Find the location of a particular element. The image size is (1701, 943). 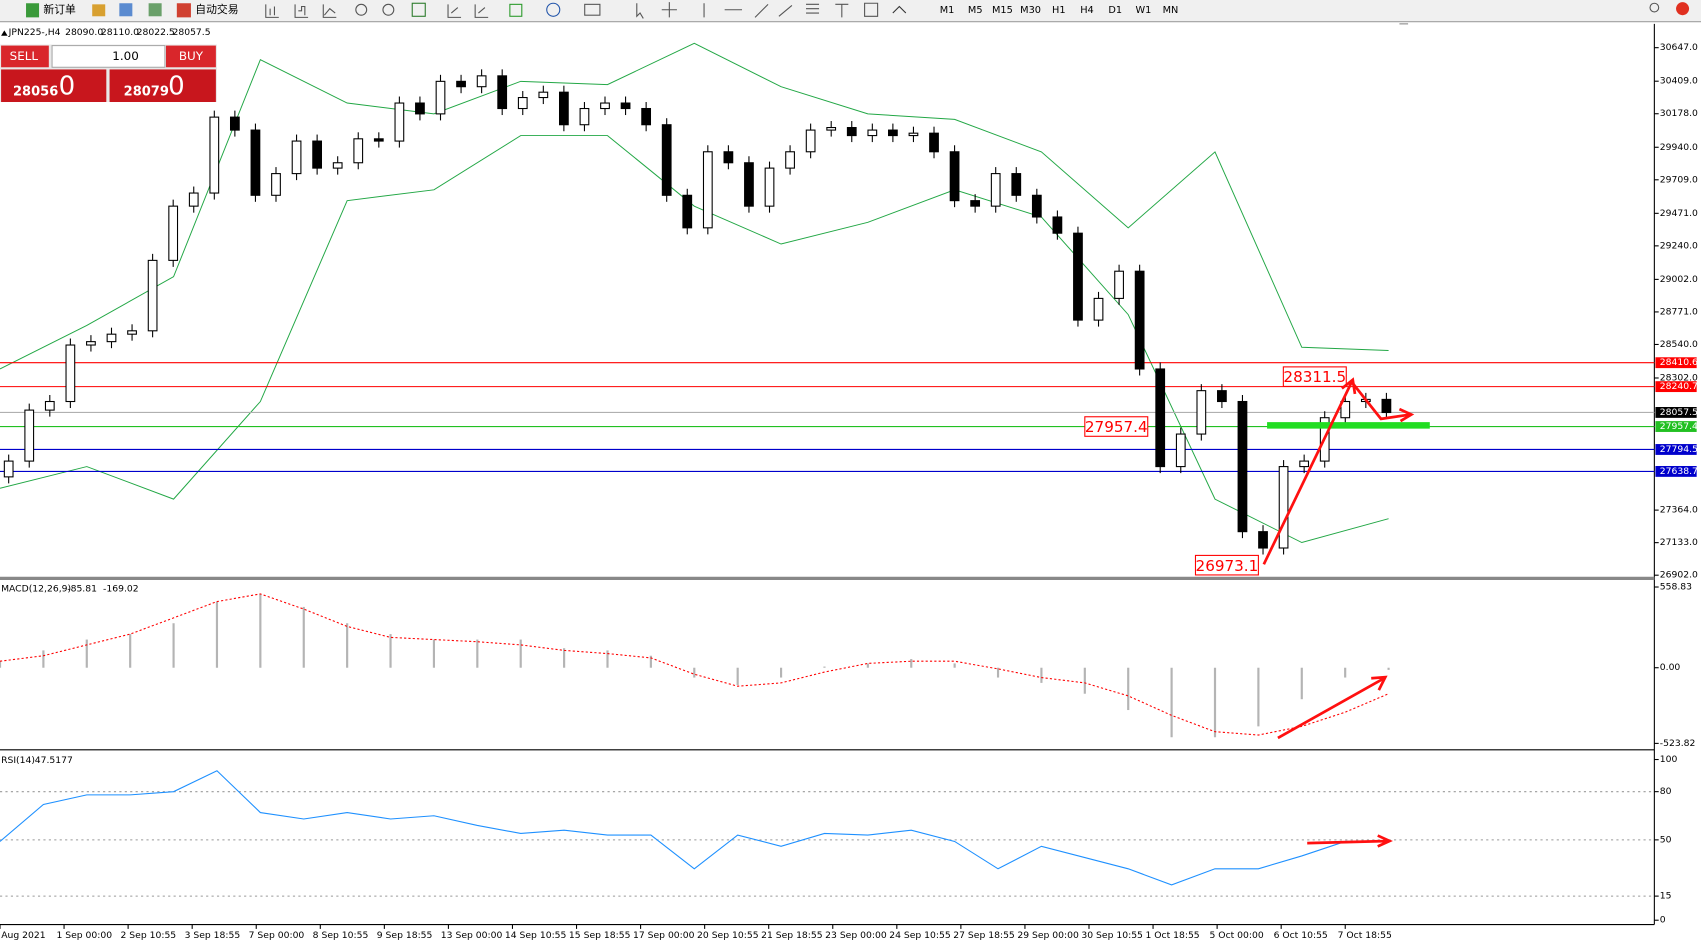

toolbar-icons is located at coordinates (962, 10).